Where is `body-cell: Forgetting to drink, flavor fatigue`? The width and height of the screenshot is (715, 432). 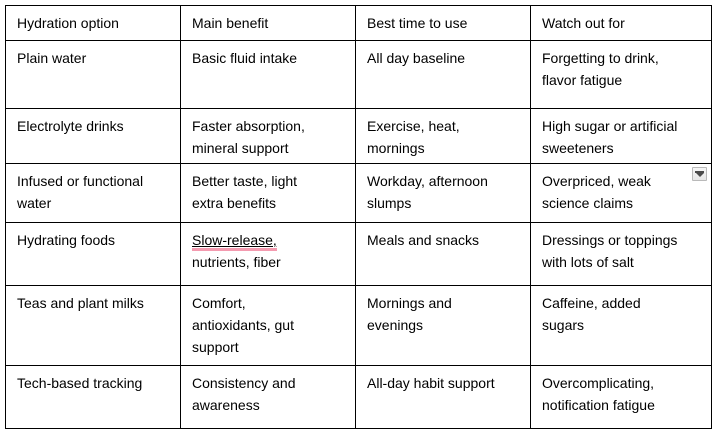 body-cell: Forgetting to drink, flavor fatigue is located at coordinates (621, 74).